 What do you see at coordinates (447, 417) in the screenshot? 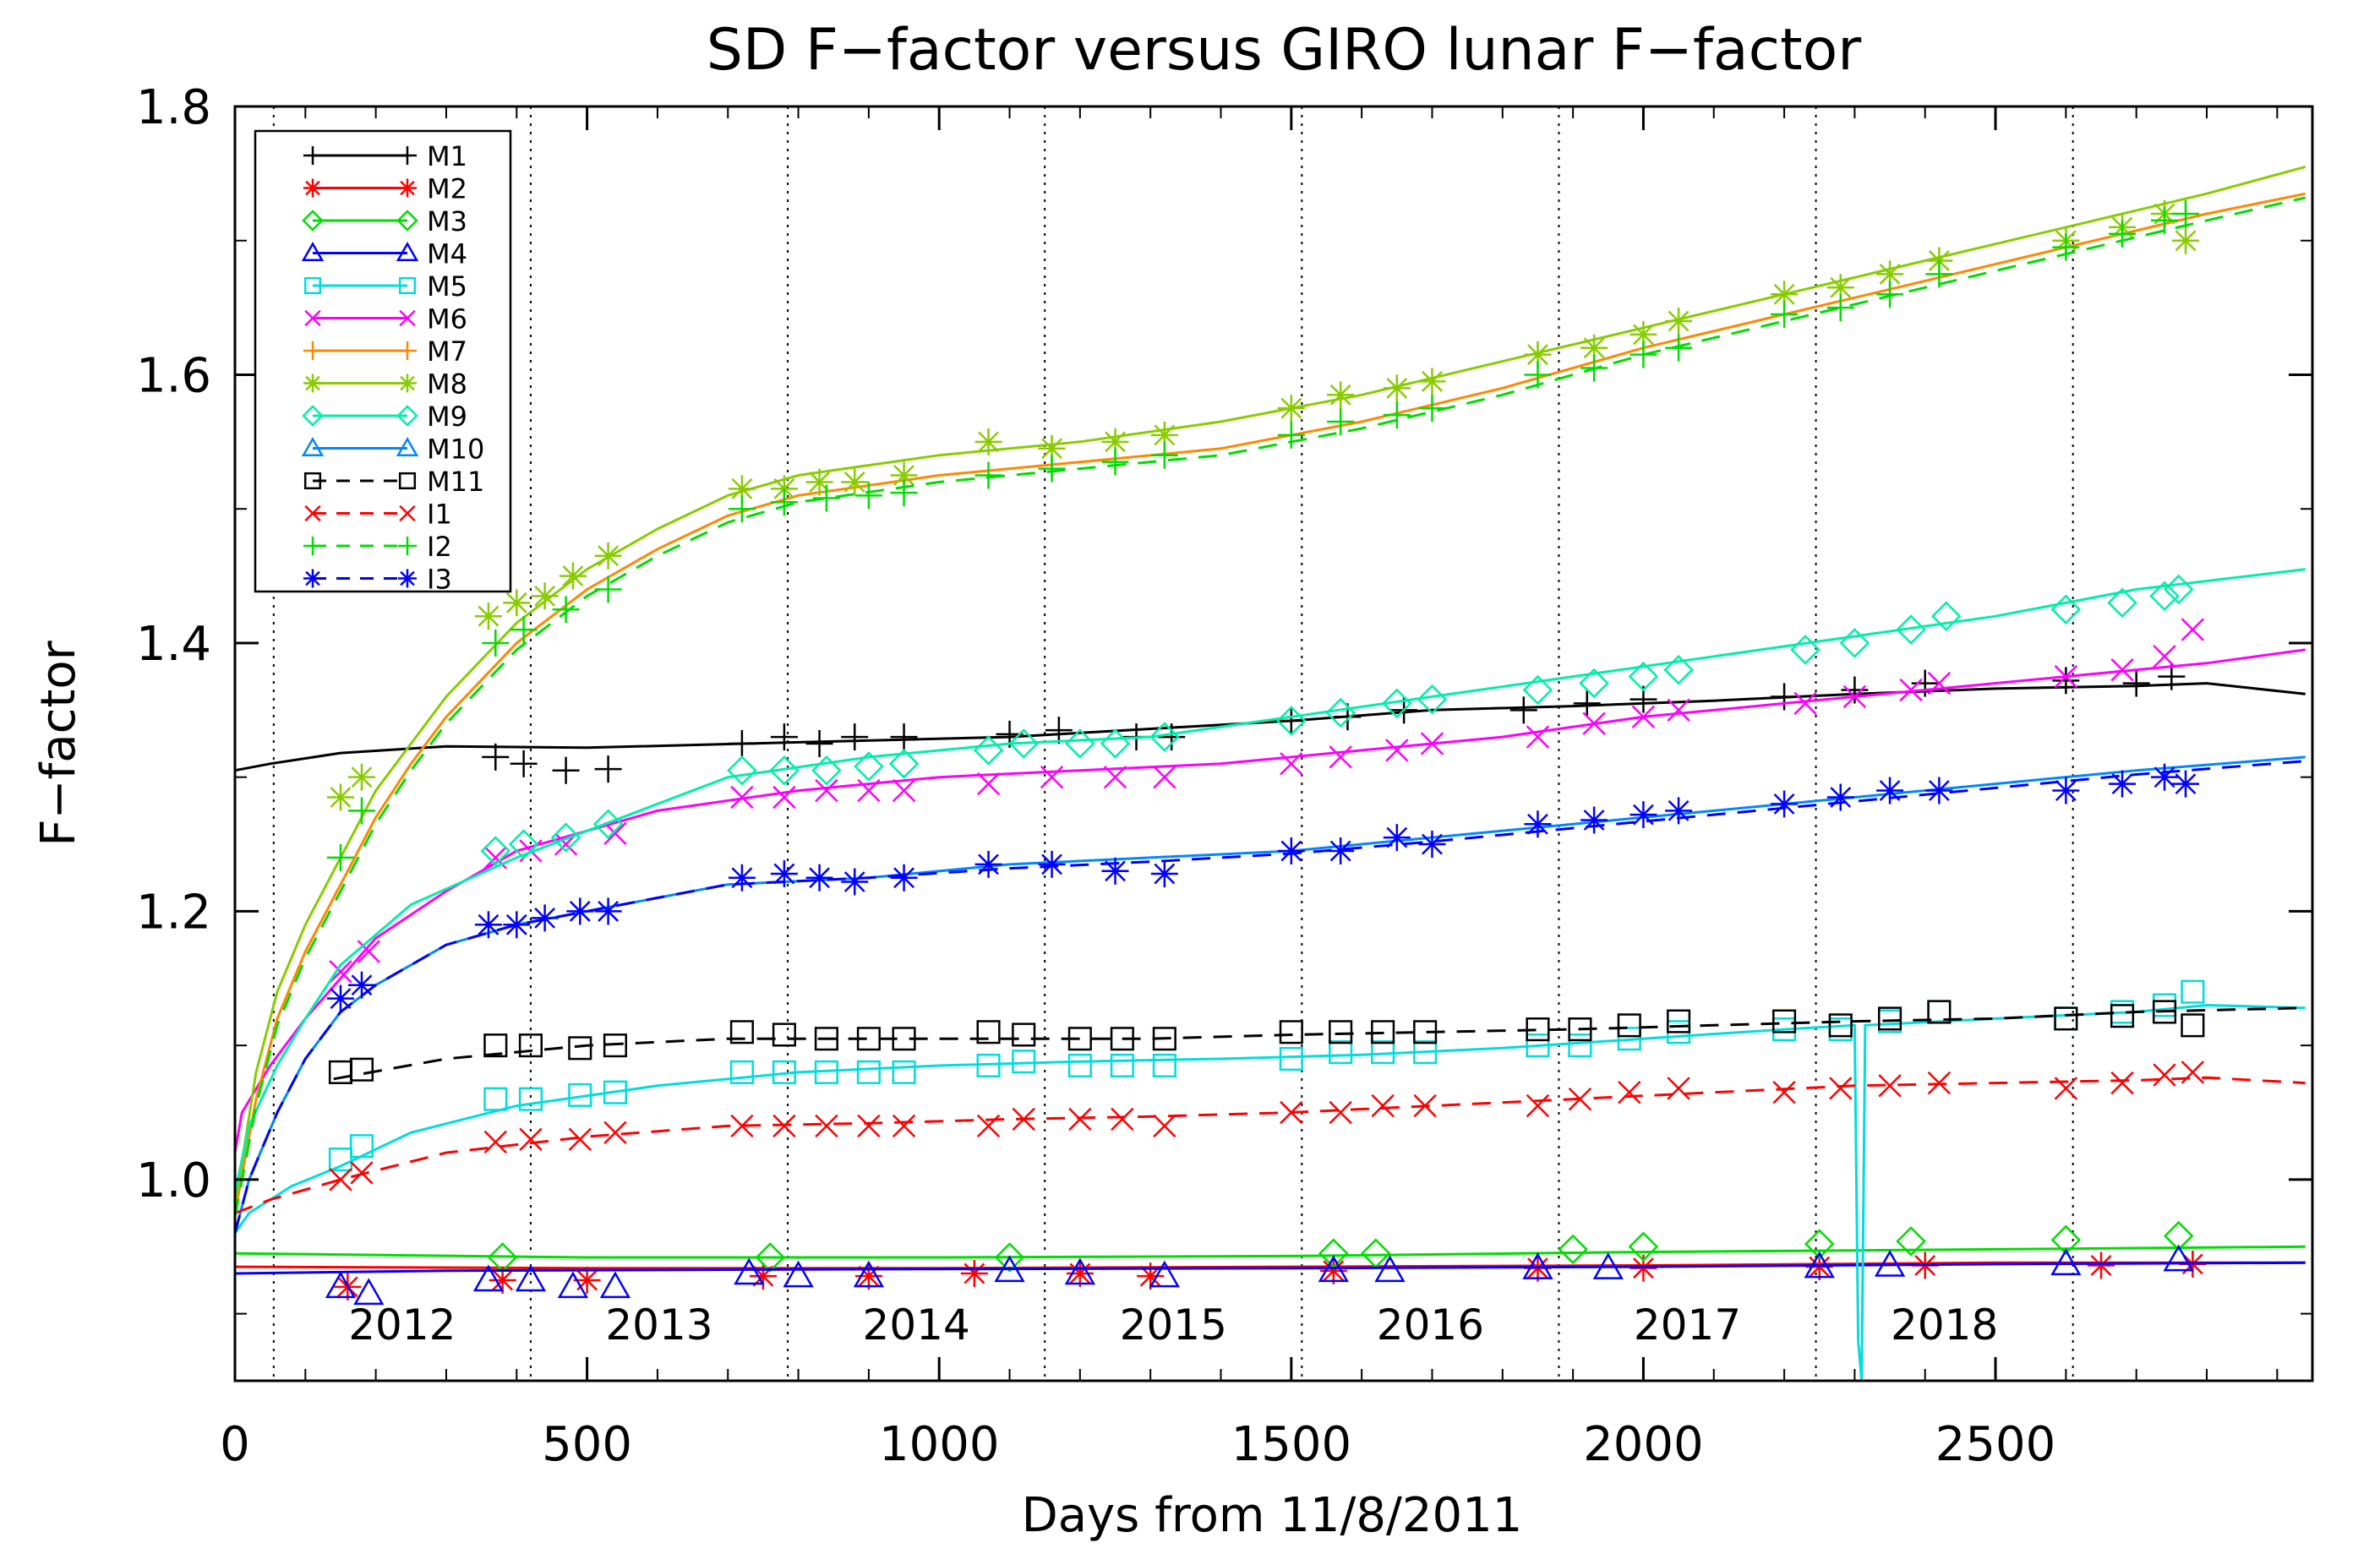
I see `legend-label: M9` at bounding box center [447, 417].